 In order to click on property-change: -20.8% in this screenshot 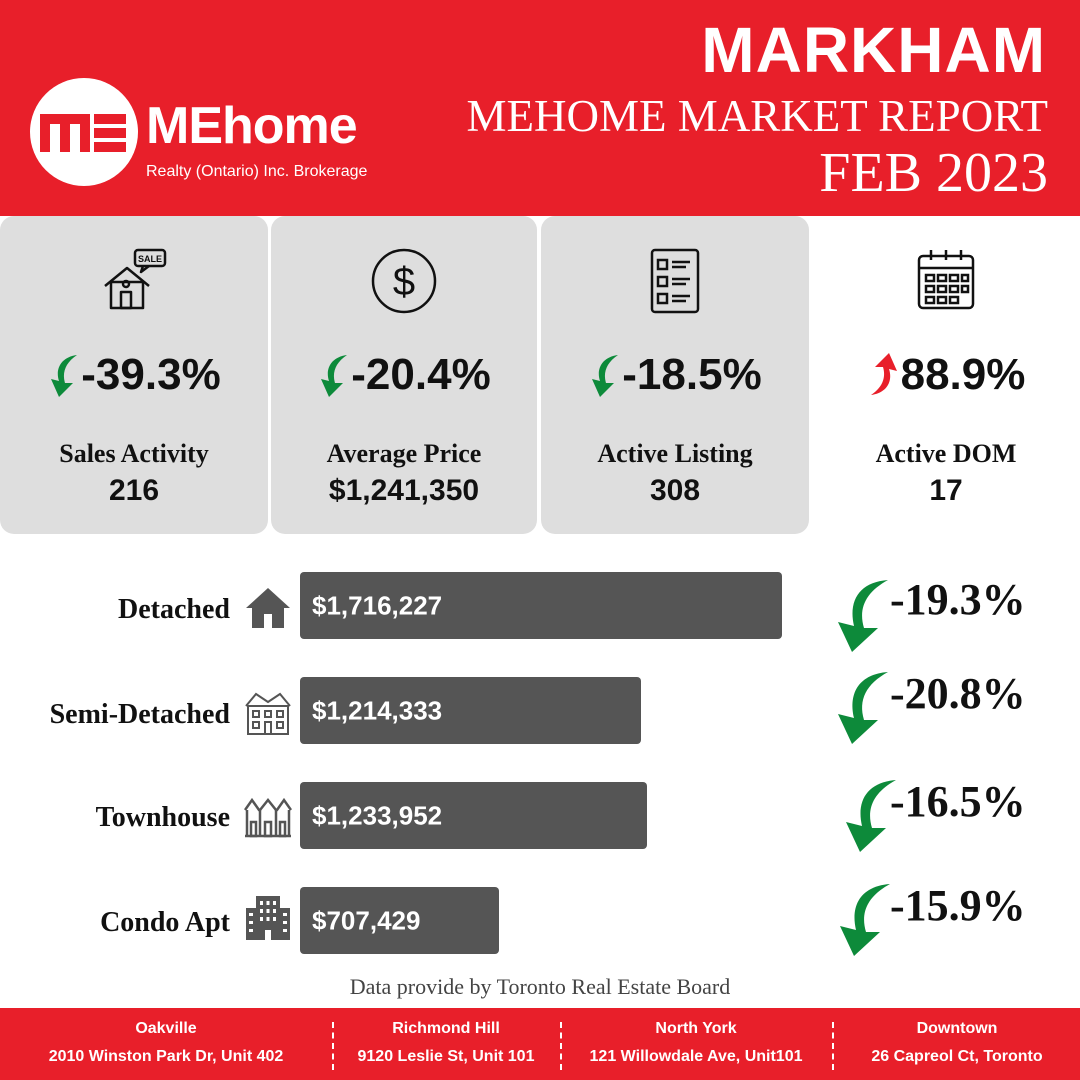, I will do `click(958, 693)`.